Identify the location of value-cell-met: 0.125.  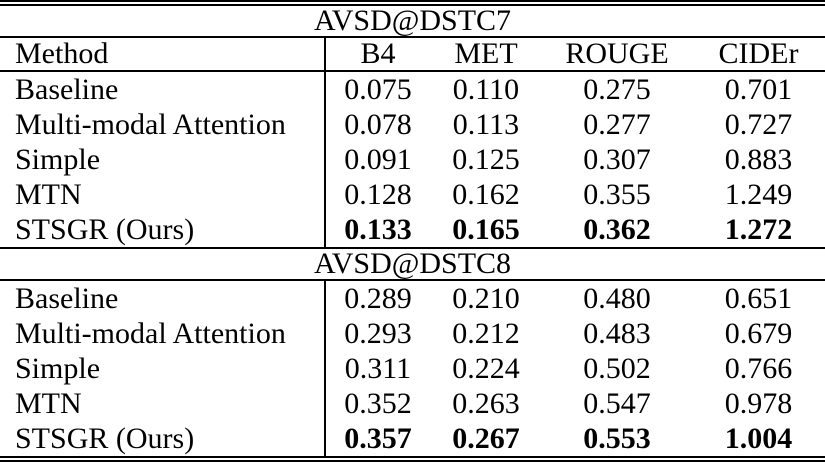
(486, 159).